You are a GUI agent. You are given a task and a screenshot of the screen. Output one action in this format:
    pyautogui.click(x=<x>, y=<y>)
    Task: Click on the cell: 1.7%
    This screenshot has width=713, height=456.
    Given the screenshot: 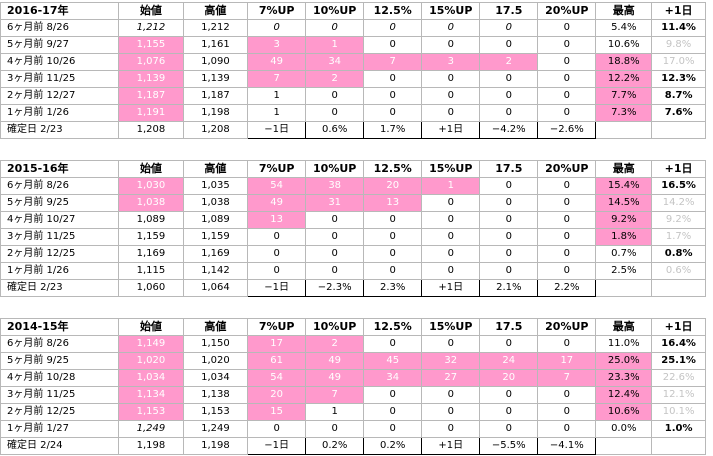 What is the action you would take?
    pyautogui.click(x=393, y=130)
    